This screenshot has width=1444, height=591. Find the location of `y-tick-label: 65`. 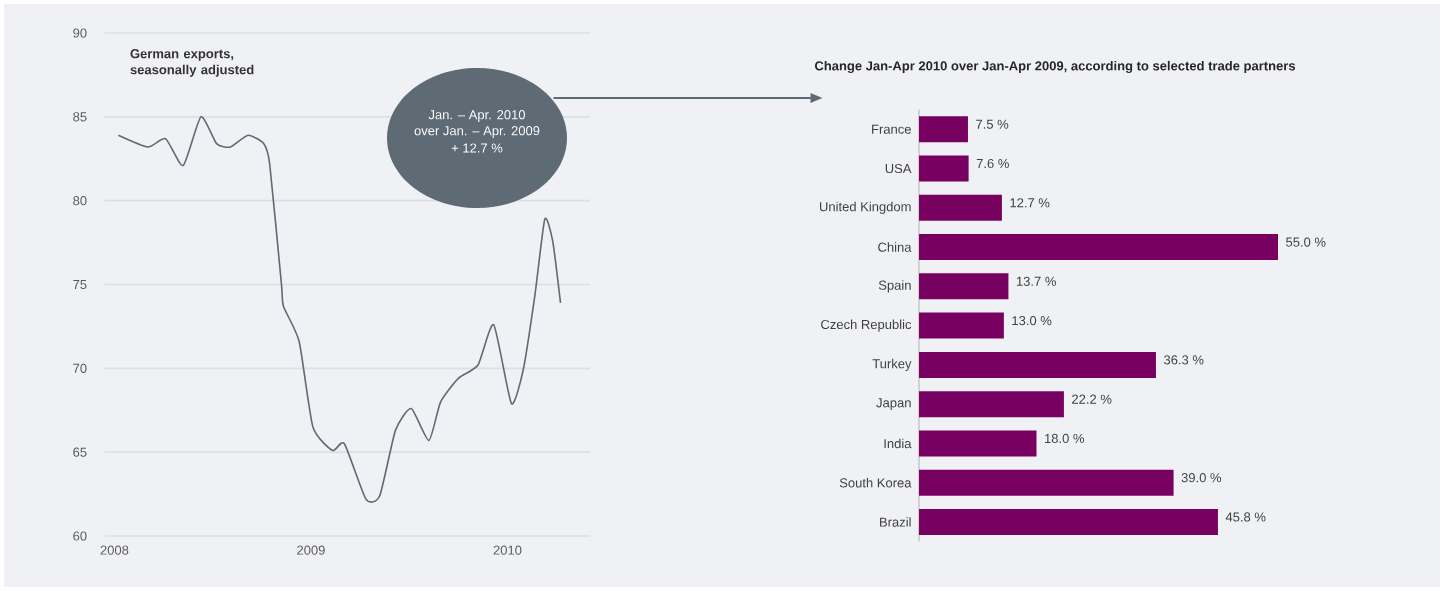

y-tick-label: 65 is located at coordinates (80, 452).